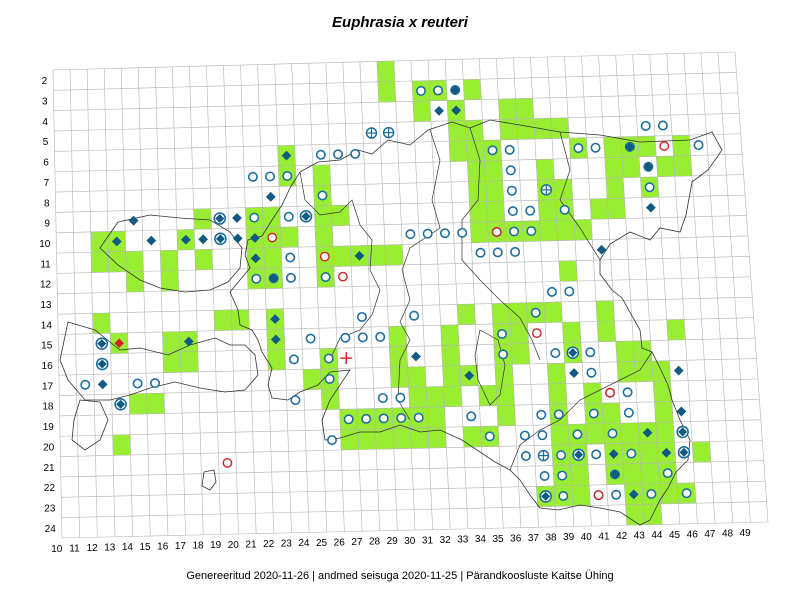 The width and height of the screenshot is (800, 600). What do you see at coordinates (45, 81) in the screenshot?
I see `y-axis-label: 2` at bounding box center [45, 81].